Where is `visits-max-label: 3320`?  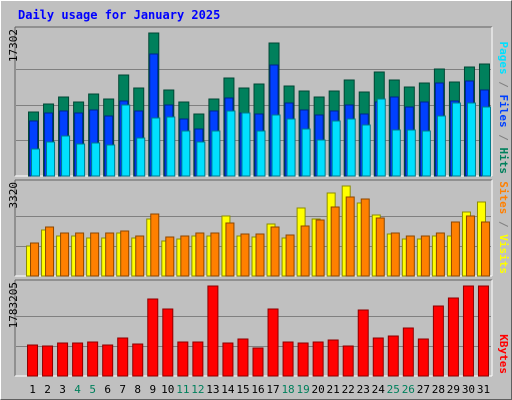
visits-max-label: 3320 is located at coordinates (13, 195).